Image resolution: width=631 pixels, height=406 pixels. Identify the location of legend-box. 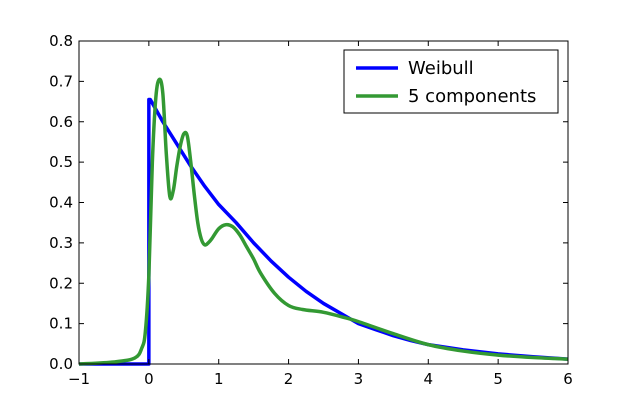
(451, 81).